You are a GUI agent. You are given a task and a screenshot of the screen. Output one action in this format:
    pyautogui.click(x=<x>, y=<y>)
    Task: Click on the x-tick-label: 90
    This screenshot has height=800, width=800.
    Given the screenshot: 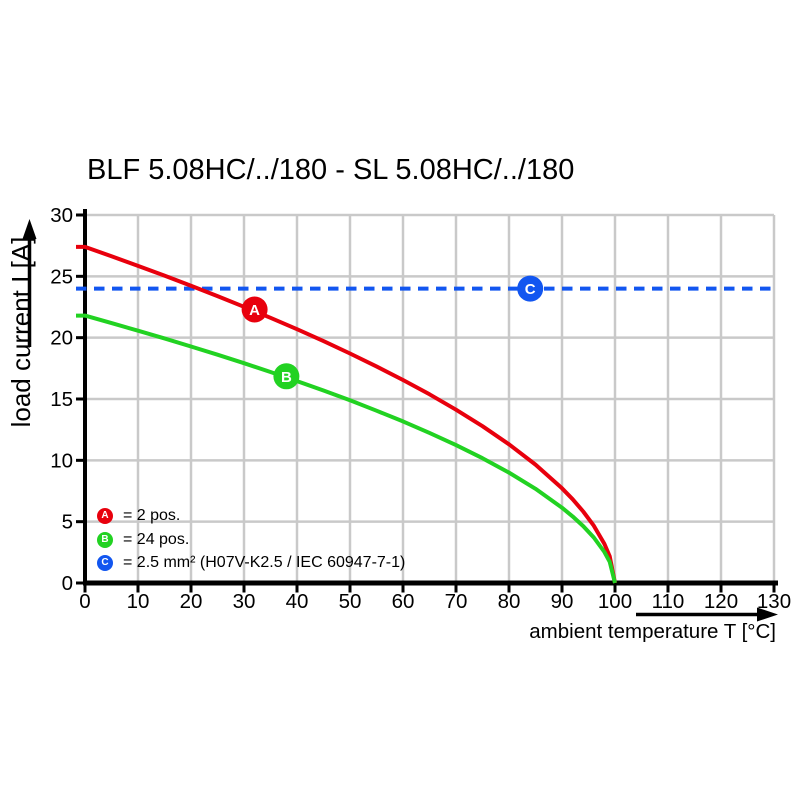 What is the action you would take?
    pyautogui.click(x=562, y=601)
    